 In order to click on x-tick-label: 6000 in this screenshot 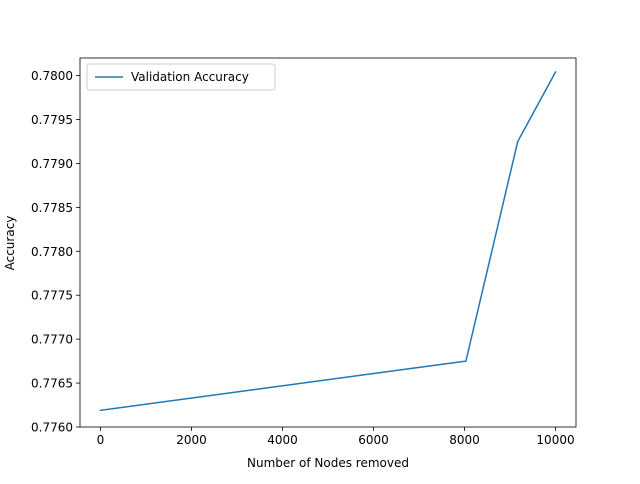, I will do `click(373, 440)`.